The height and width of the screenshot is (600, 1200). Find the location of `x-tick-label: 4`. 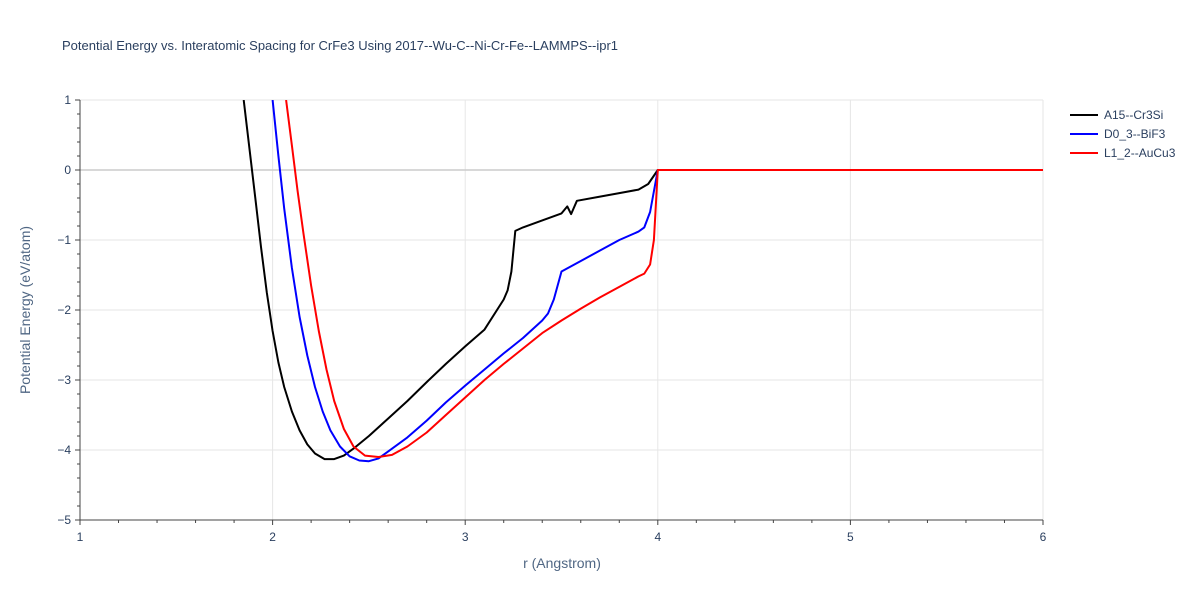

x-tick-label: 4 is located at coordinates (657, 537).